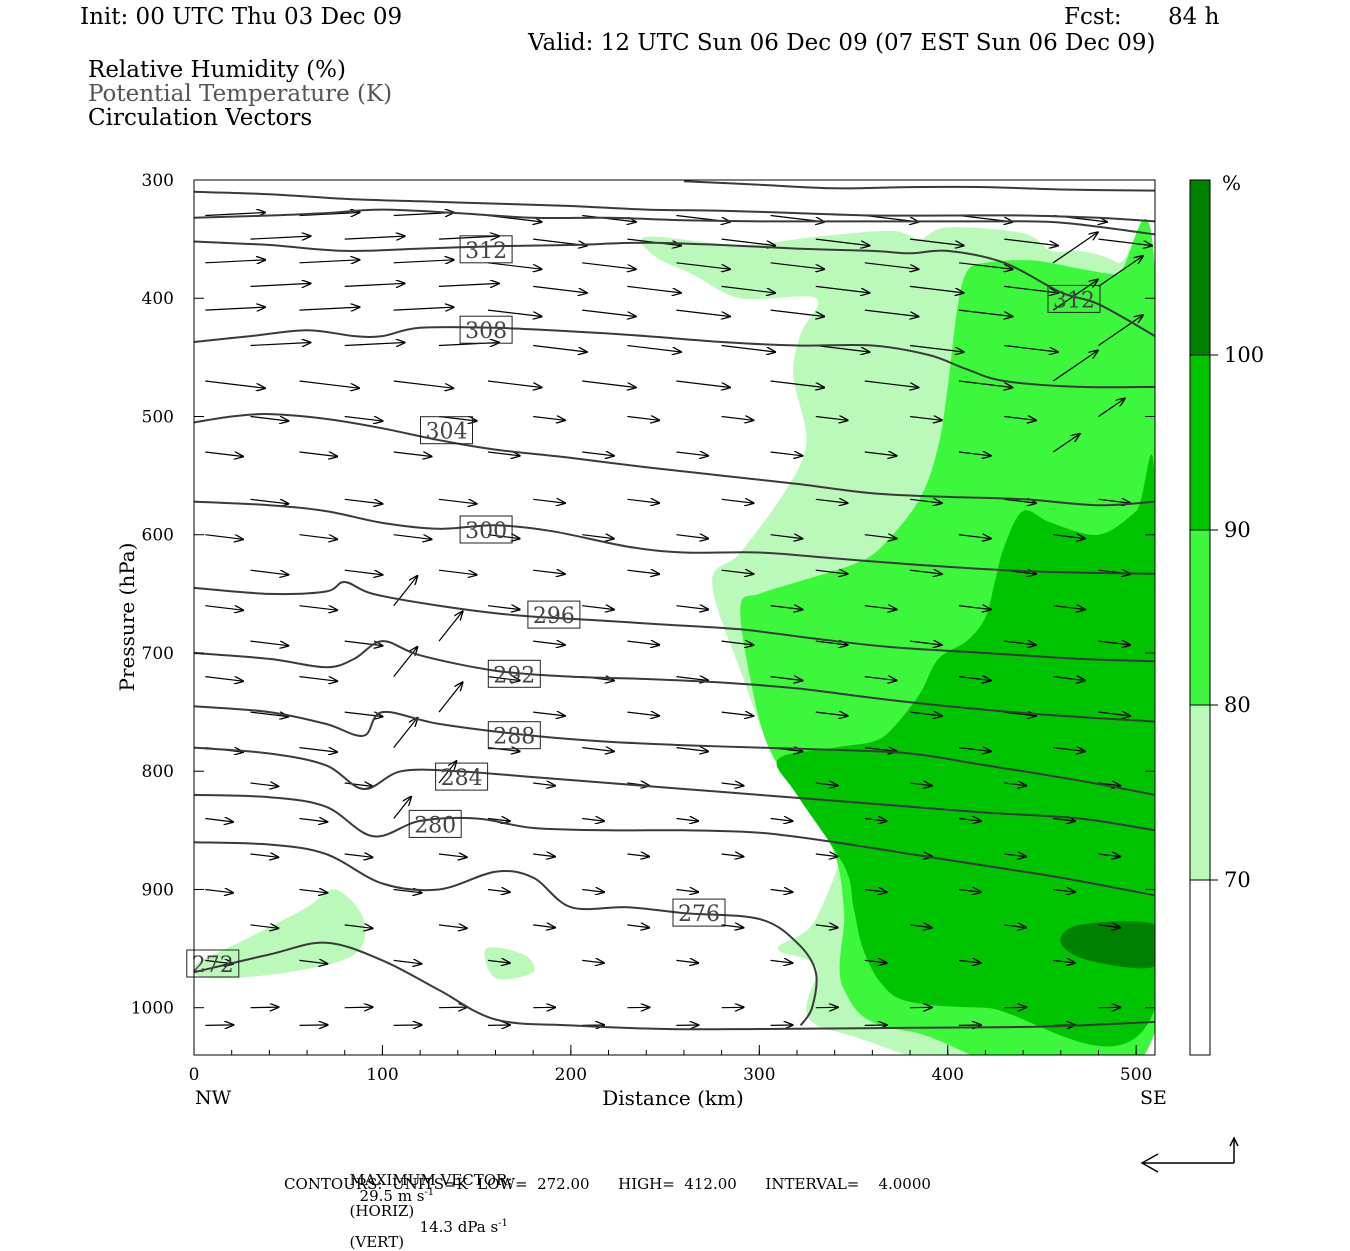 This screenshot has height=1251, width=1350. What do you see at coordinates (382, 1211) in the screenshot?
I see `max-horiz-tag: (HORIZ)` at bounding box center [382, 1211].